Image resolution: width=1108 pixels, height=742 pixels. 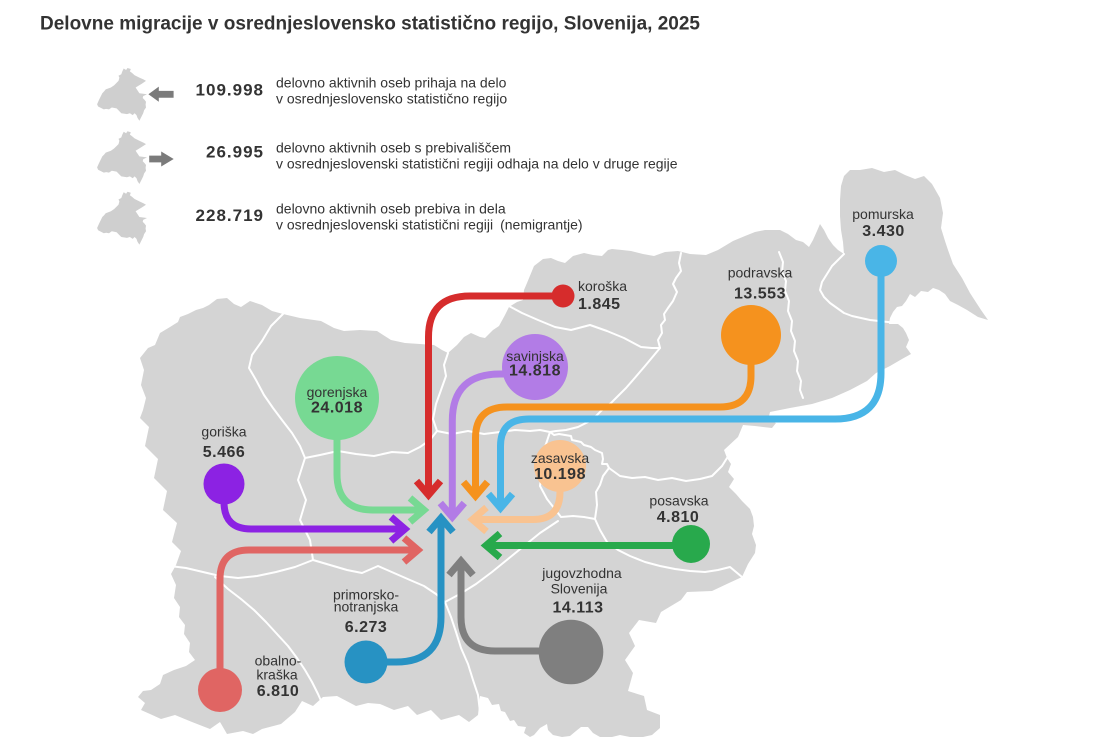 What do you see at coordinates (883, 231) in the screenshot?
I see `svg-text: 3.430` at bounding box center [883, 231].